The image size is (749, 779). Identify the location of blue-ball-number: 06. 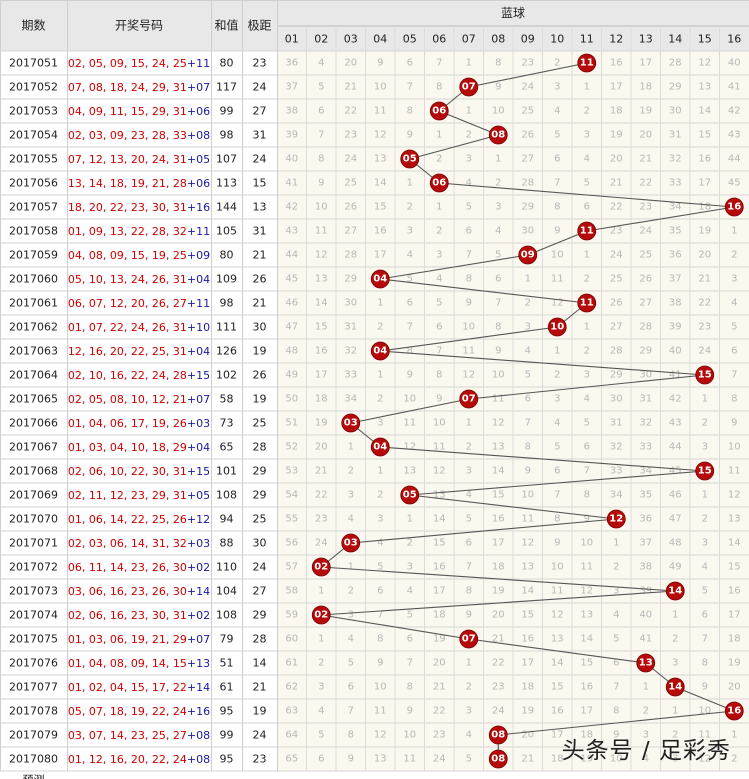
(439, 111).